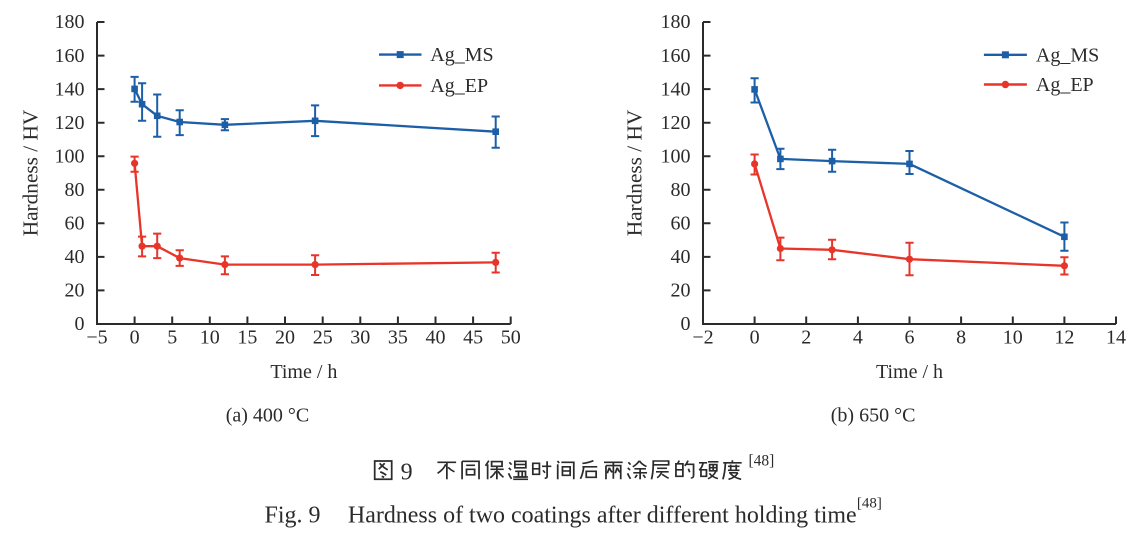 This screenshot has width=1138, height=536. What do you see at coordinates (96, 338) in the screenshot?
I see `svg-text: −5` at bounding box center [96, 338].